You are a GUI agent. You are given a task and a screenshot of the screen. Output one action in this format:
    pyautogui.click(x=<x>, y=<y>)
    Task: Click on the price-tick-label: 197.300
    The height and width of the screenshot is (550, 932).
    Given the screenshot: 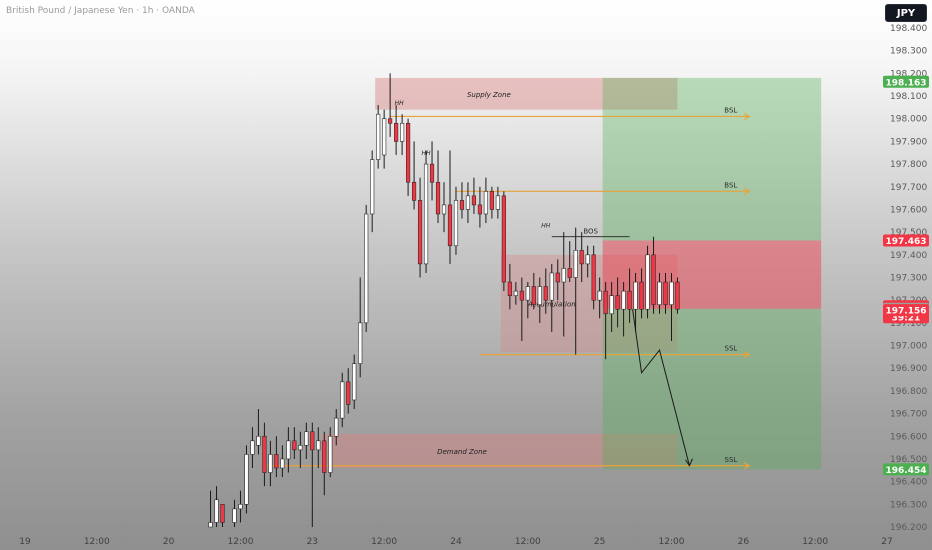 What is the action you would take?
    pyautogui.click(x=908, y=279)
    